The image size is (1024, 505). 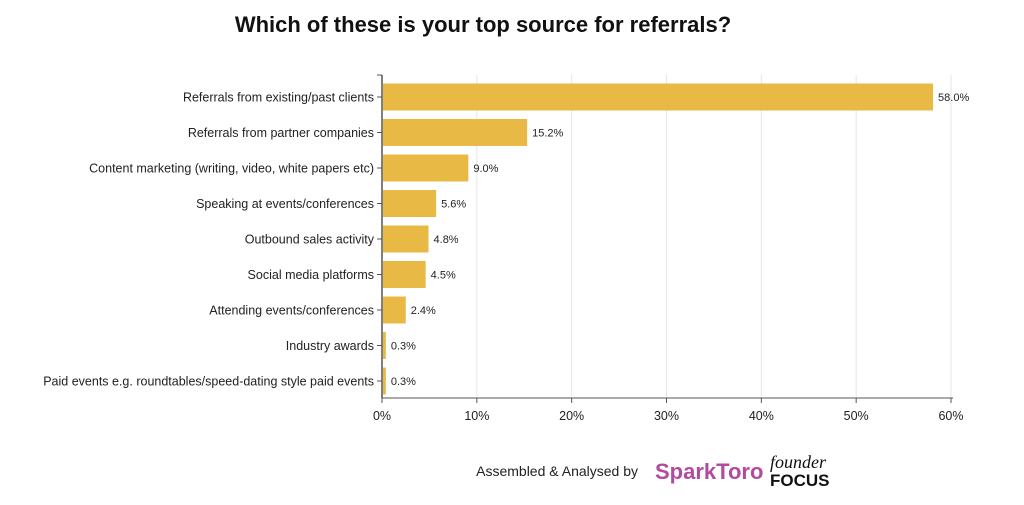 I want to click on category-label: Attending events/conferences, so click(x=291, y=311).